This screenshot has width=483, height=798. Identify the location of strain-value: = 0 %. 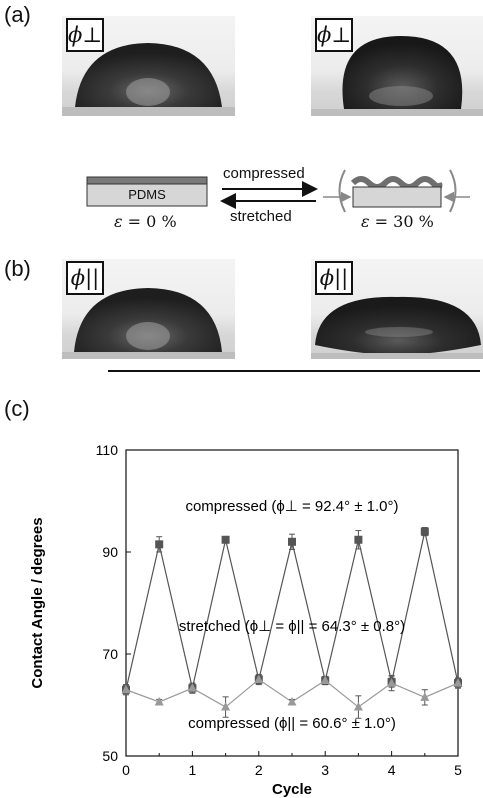
(149, 221).